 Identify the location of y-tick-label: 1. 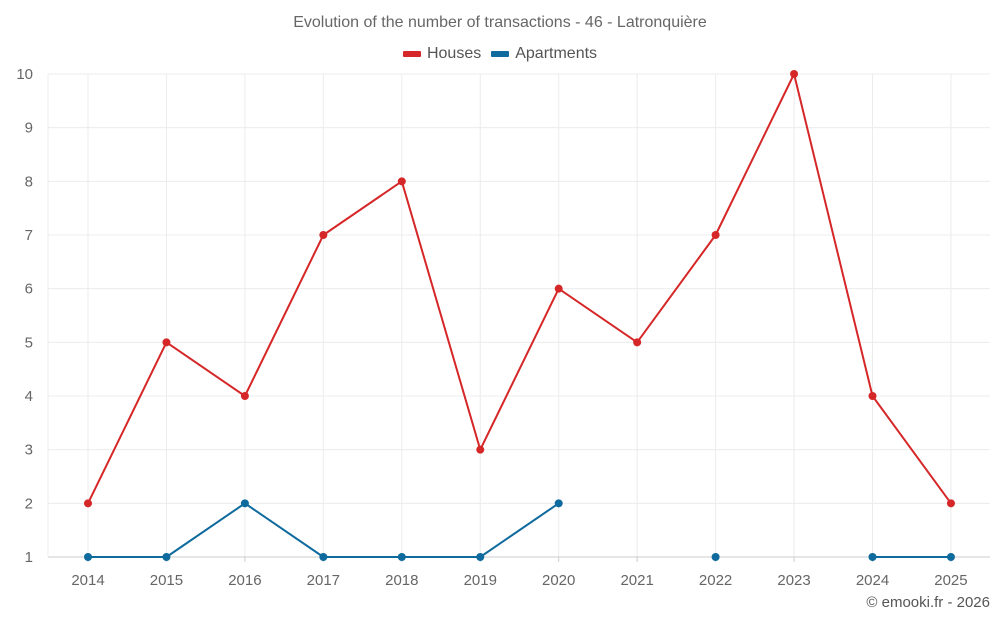
(29, 557).